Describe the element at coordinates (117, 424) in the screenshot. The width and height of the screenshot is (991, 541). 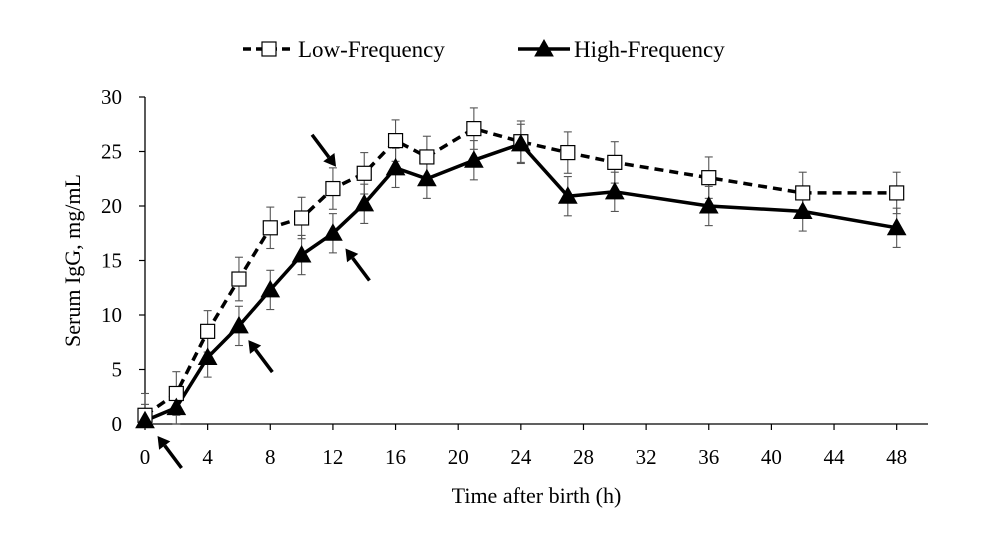
I see `y-tick-label: 0` at that location.